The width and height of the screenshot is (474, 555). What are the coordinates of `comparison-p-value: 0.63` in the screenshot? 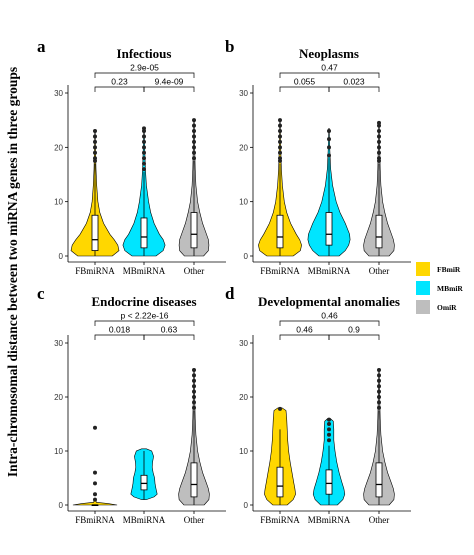 It's located at (169, 330).